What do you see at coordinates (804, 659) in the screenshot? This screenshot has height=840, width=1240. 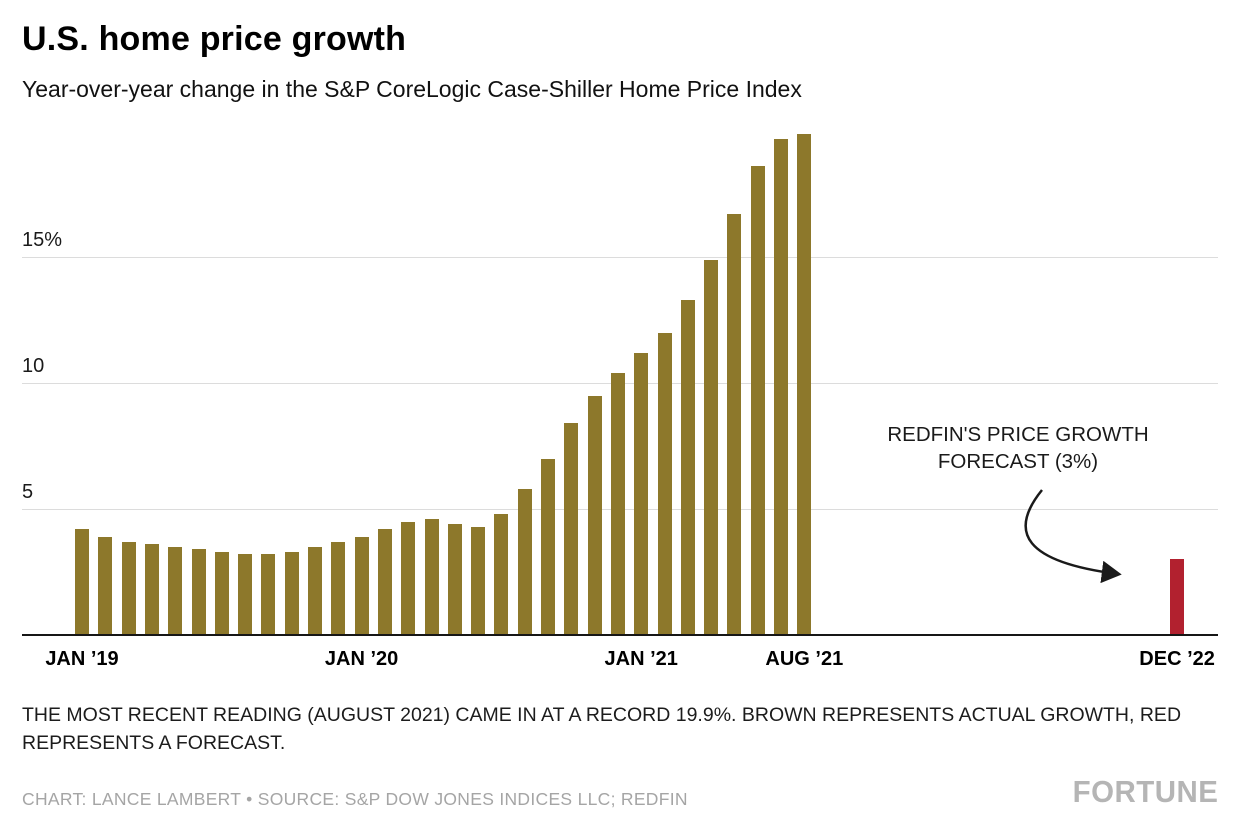 I see `x-axis-label: AUG ’21` at bounding box center [804, 659].